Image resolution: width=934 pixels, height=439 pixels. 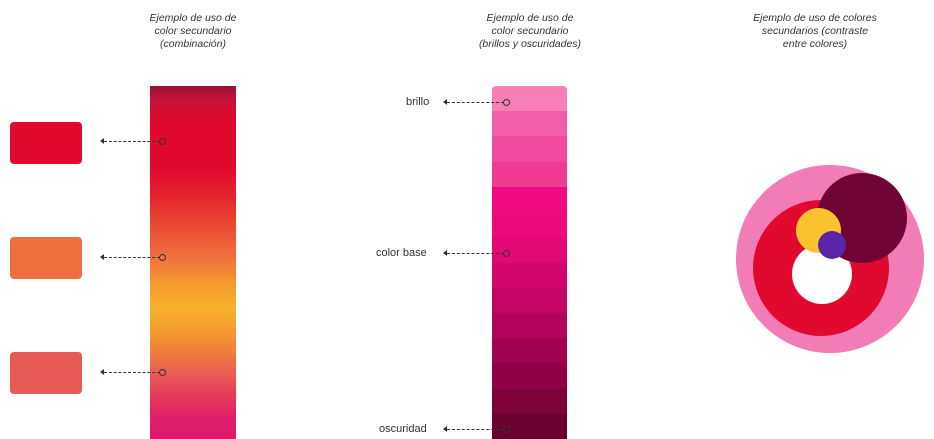 What do you see at coordinates (46, 143) in the screenshot?
I see `swatch-red` at bounding box center [46, 143].